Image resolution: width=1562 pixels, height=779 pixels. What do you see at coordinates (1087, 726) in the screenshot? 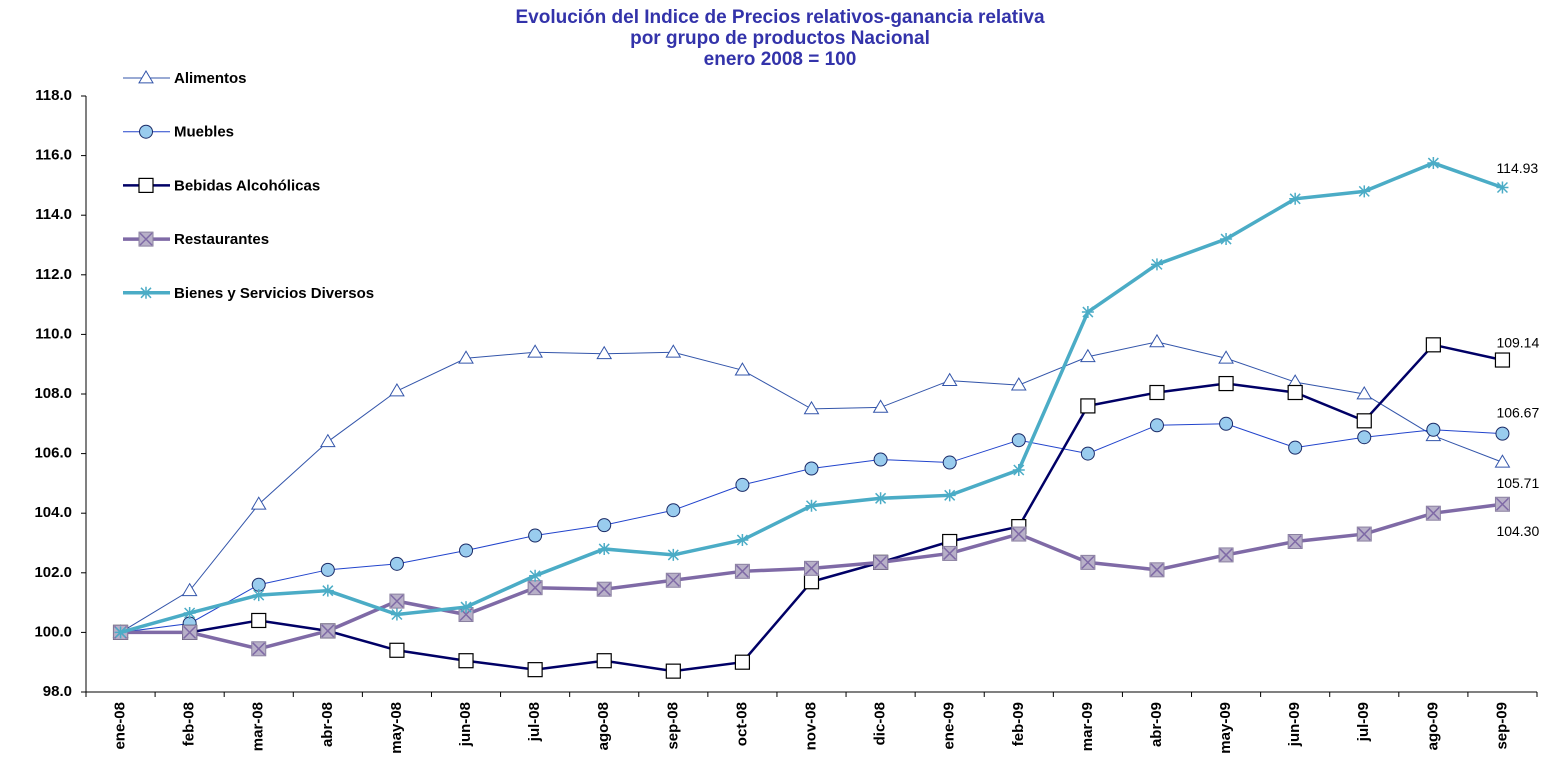
I see `x-tick-label: mar-09` at bounding box center [1087, 726].